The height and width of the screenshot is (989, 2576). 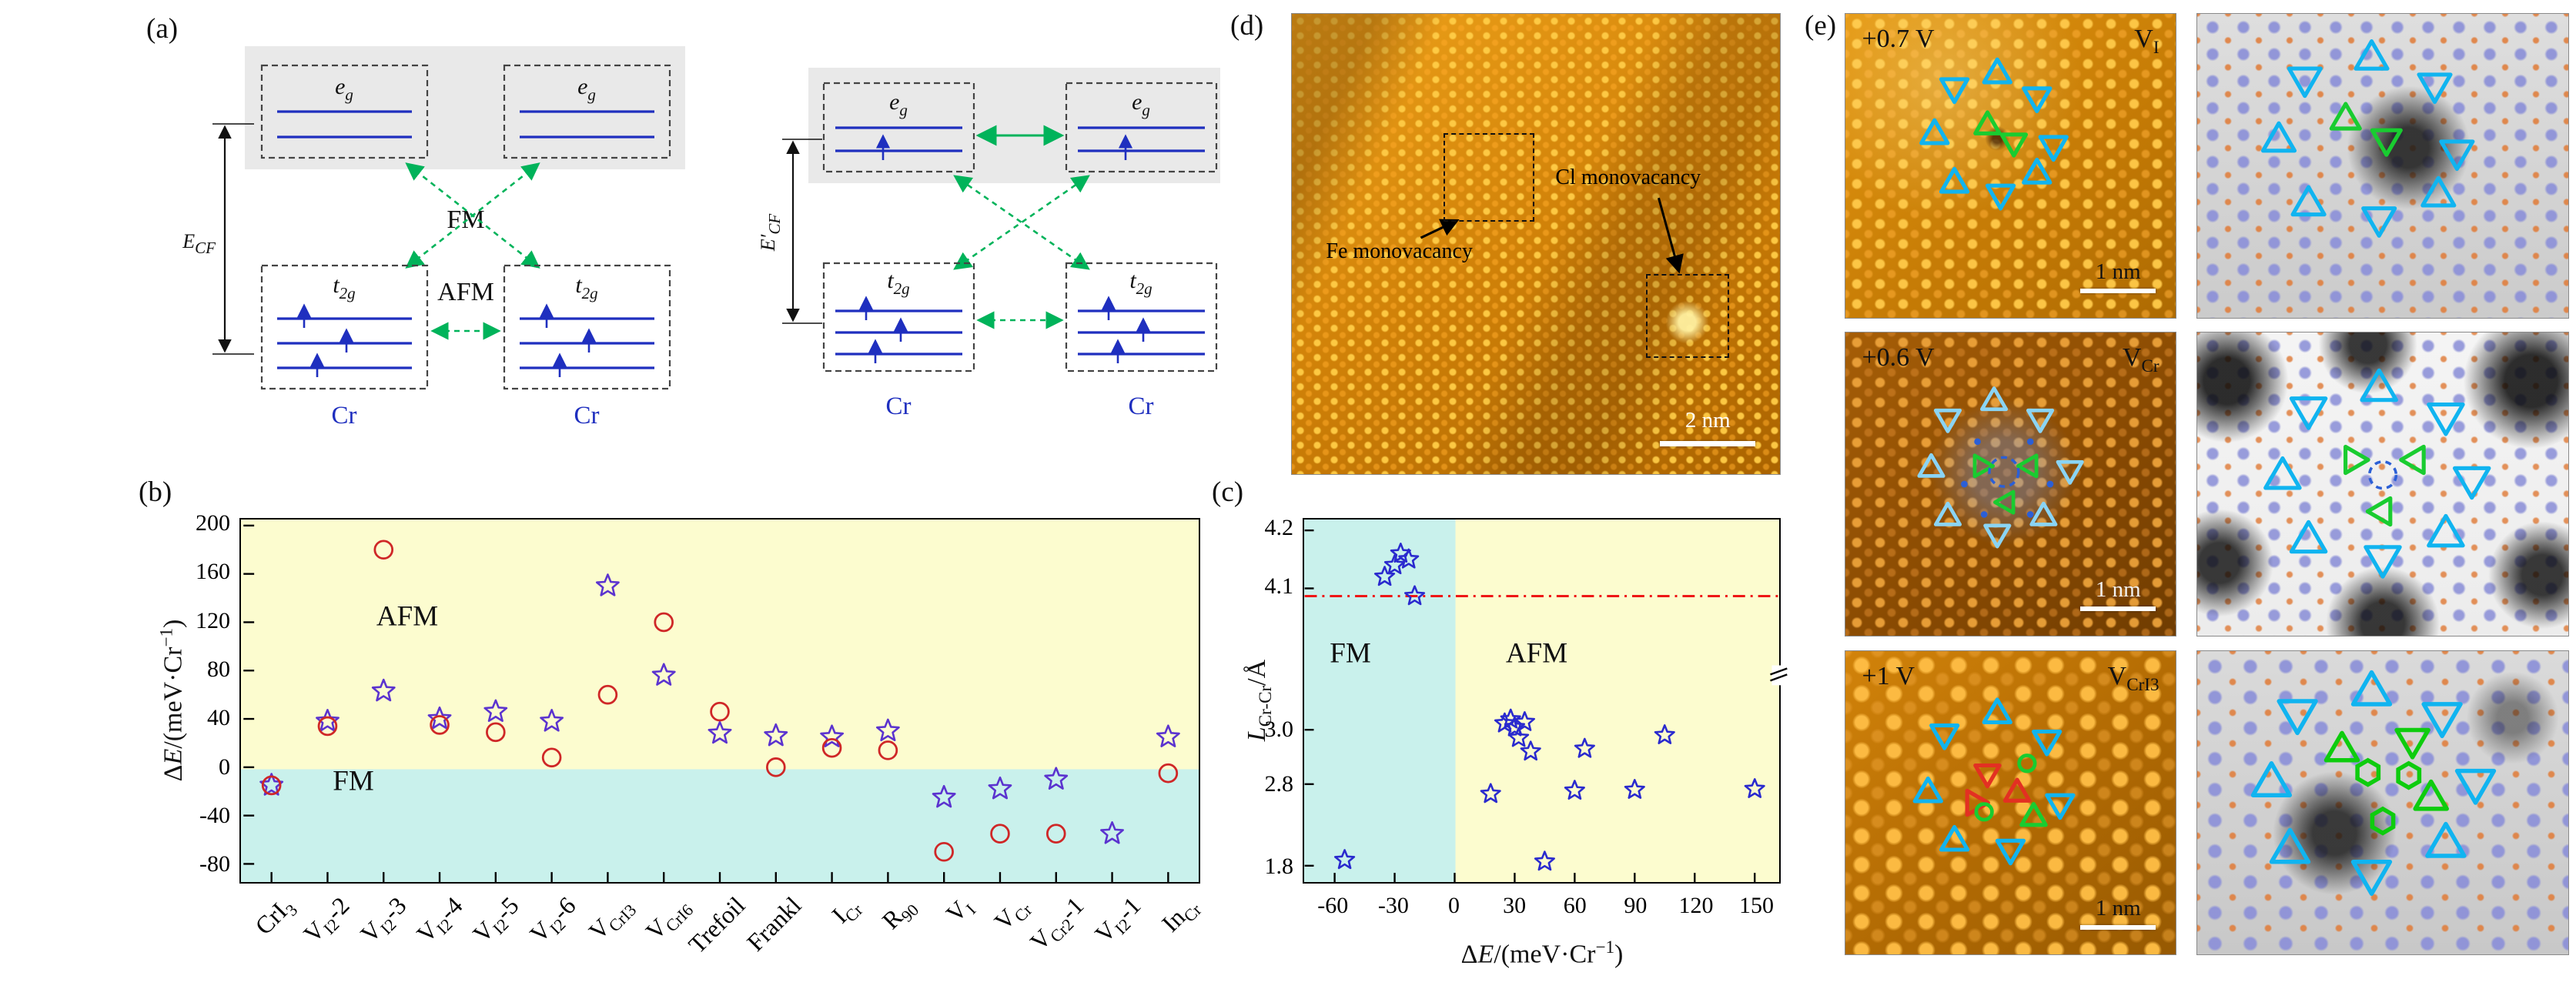 What do you see at coordinates (199, 243) in the screenshot?
I see `crystal-field-energy-label: ECF` at bounding box center [199, 243].